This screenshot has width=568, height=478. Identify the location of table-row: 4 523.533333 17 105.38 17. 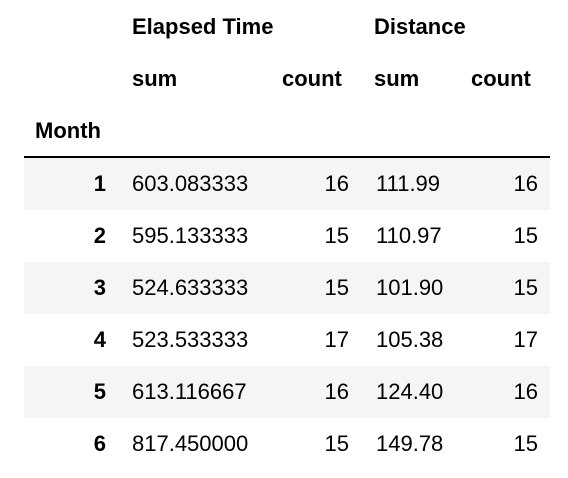
(287, 340).